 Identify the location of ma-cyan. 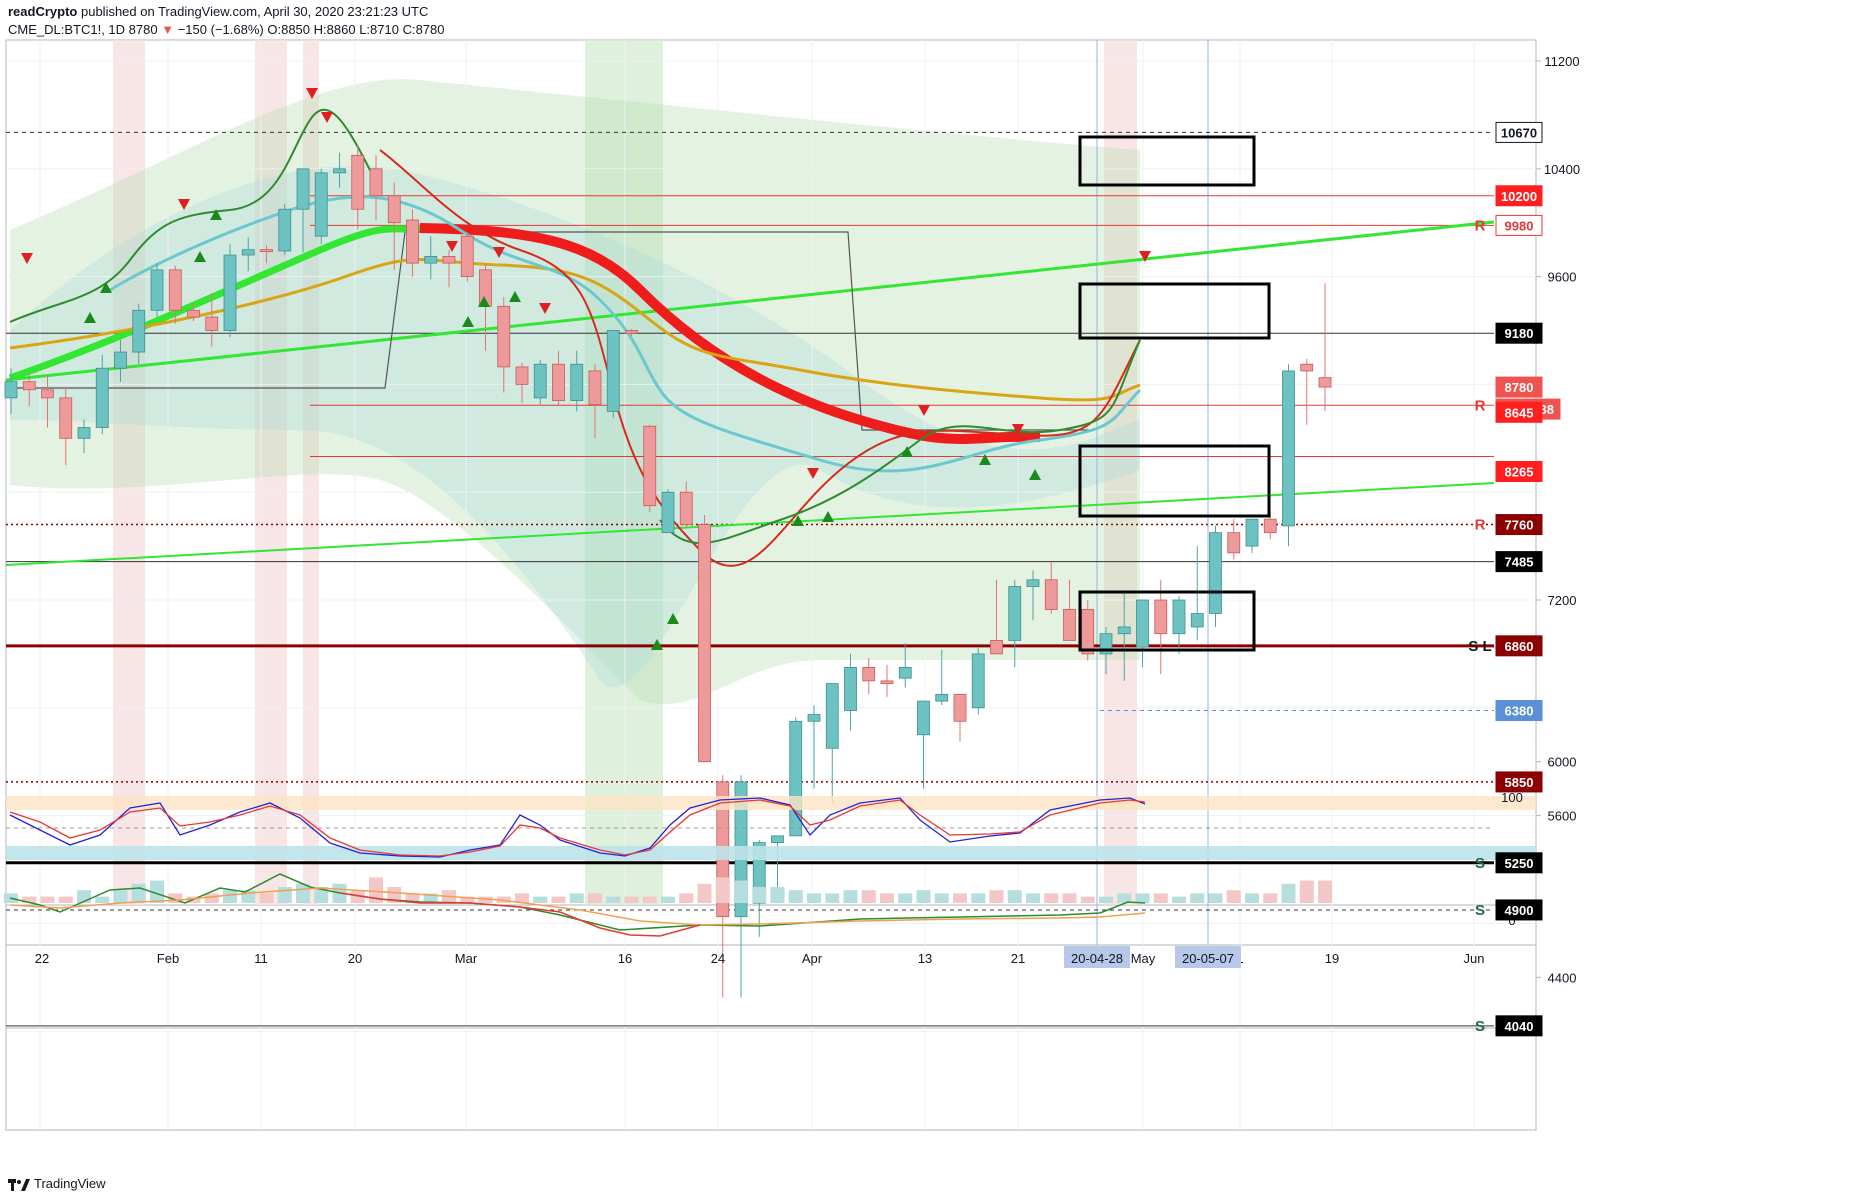
(625, 334).